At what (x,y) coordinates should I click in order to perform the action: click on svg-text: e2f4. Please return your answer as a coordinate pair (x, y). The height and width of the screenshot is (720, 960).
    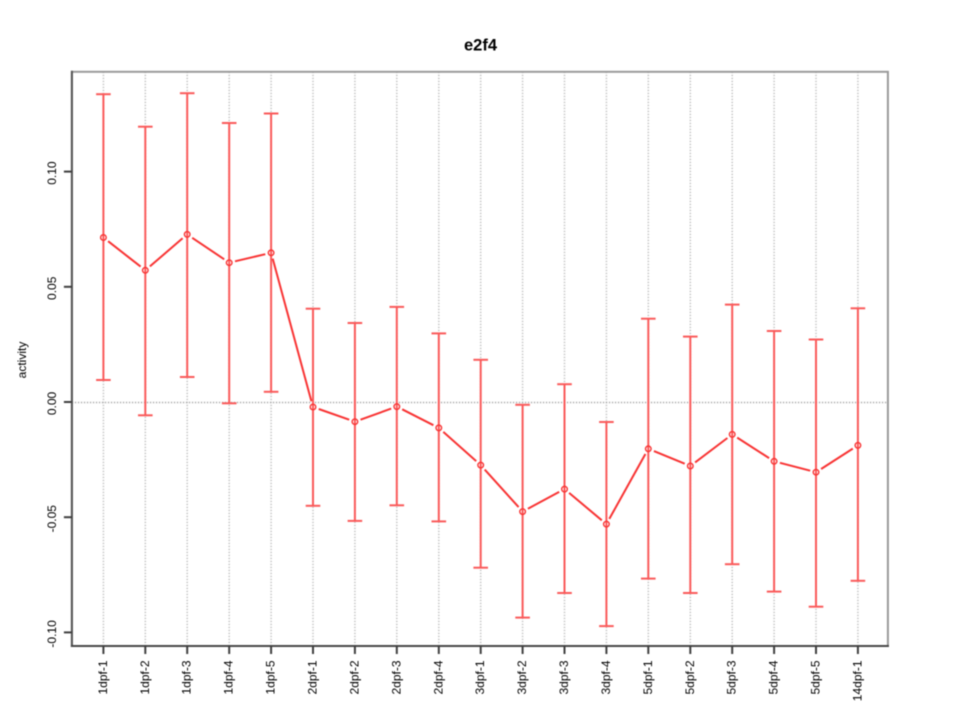
    Looking at the image, I should click on (481, 46).